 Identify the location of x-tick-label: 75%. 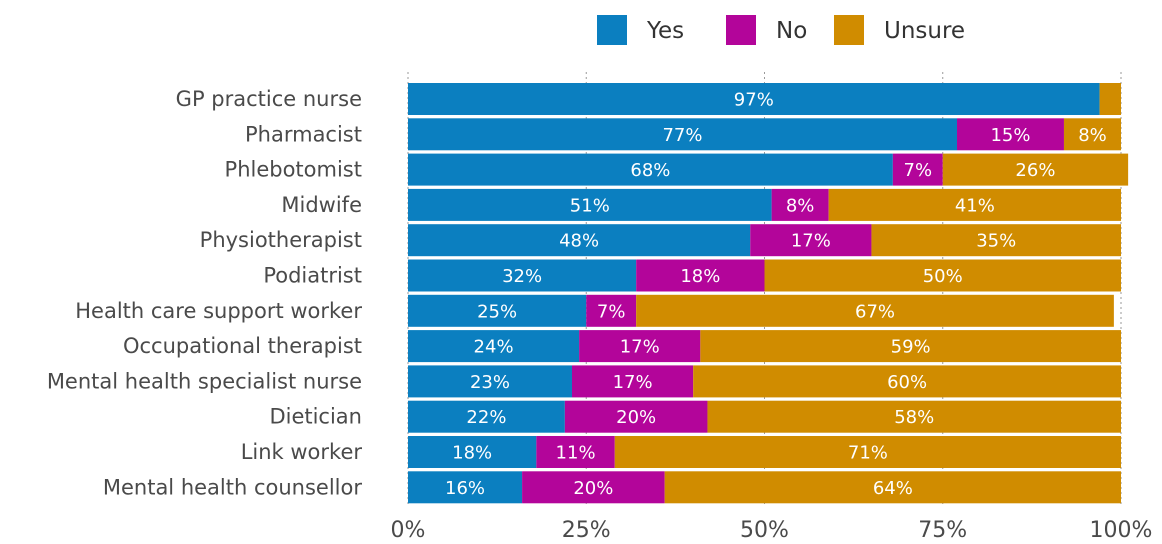
(942, 530).